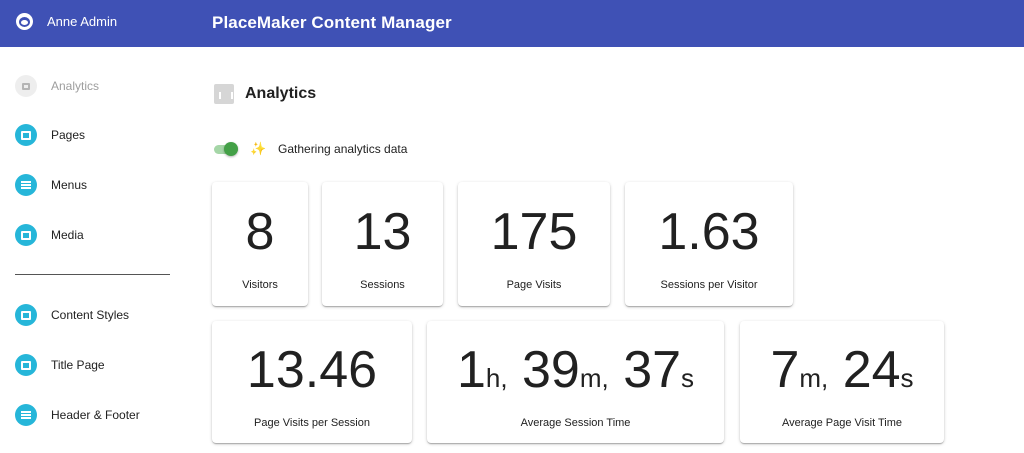 The width and height of the screenshot is (1024, 453). Describe the element at coordinates (92, 274) in the screenshot. I see `sidebar-divider` at that location.